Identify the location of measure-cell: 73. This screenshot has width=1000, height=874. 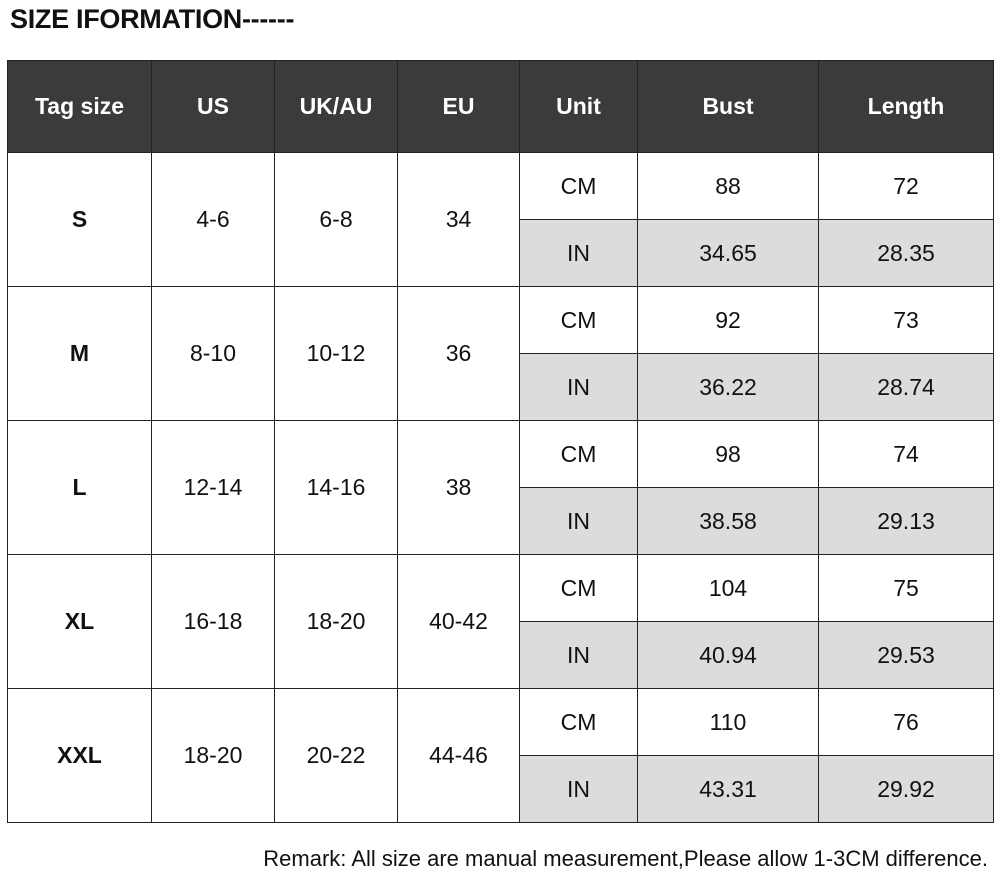
(906, 320).